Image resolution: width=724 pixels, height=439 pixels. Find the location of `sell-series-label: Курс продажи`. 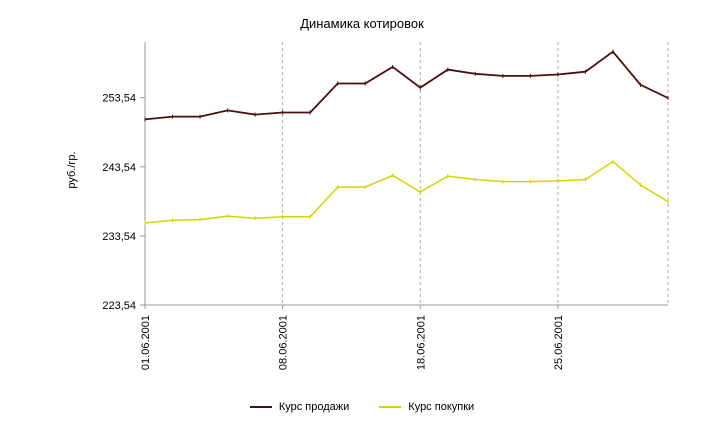

sell-series-label: Курс продажи is located at coordinates (314, 407).